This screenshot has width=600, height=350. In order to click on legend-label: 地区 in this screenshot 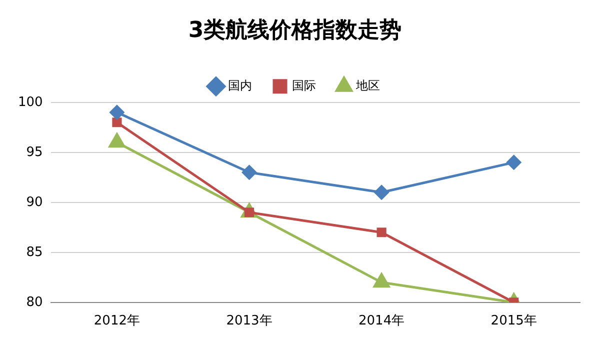, I will do `click(367, 85)`.